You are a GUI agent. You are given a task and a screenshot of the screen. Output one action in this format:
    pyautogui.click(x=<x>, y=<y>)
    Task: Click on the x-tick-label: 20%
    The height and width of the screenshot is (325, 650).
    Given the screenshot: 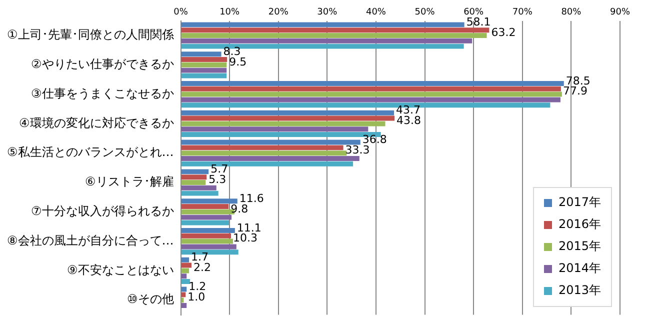 What is the action you would take?
    pyautogui.click(x=278, y=13)
    